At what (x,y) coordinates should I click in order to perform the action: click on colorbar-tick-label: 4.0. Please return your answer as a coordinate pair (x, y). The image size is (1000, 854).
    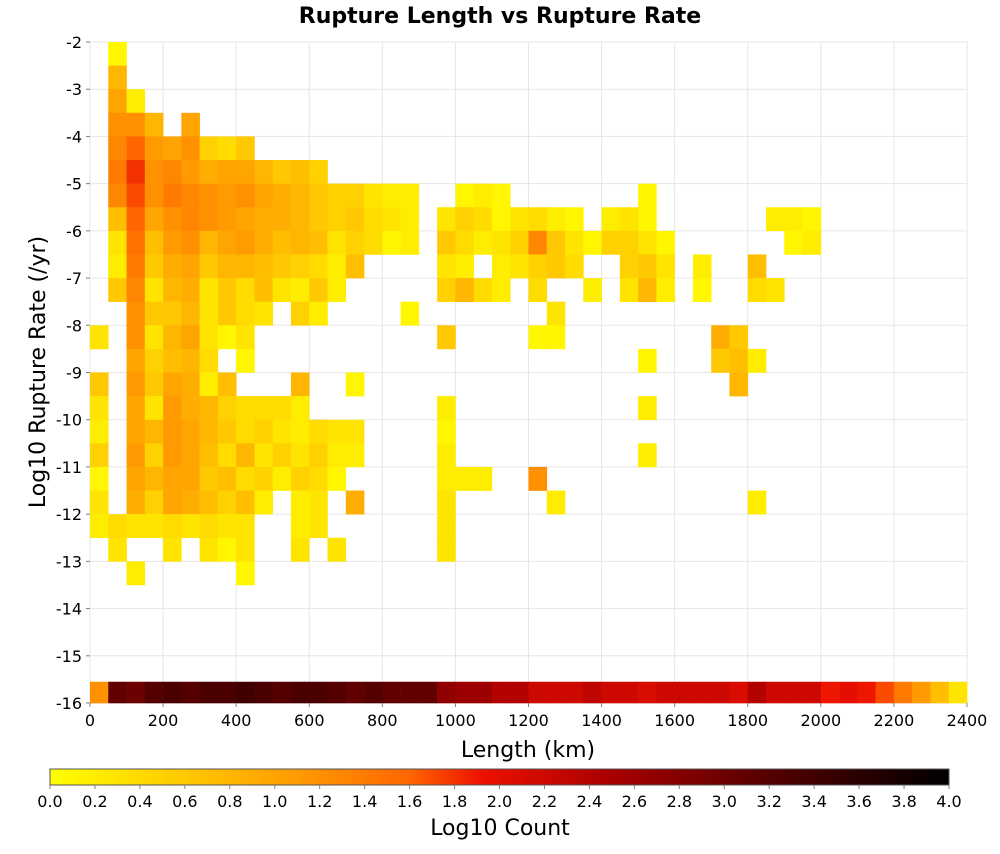
    Looking at the image, I should click on (948, 801).